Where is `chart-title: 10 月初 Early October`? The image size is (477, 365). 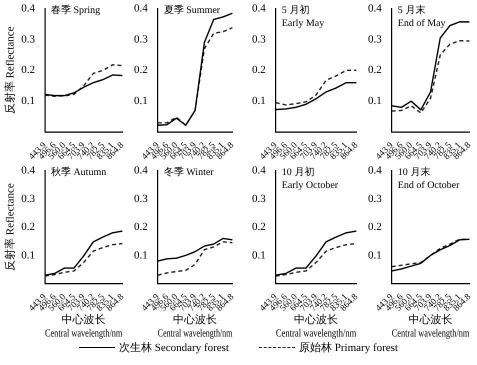 chart-title: 10 月初 Early October is located at coordinates (310, 179).